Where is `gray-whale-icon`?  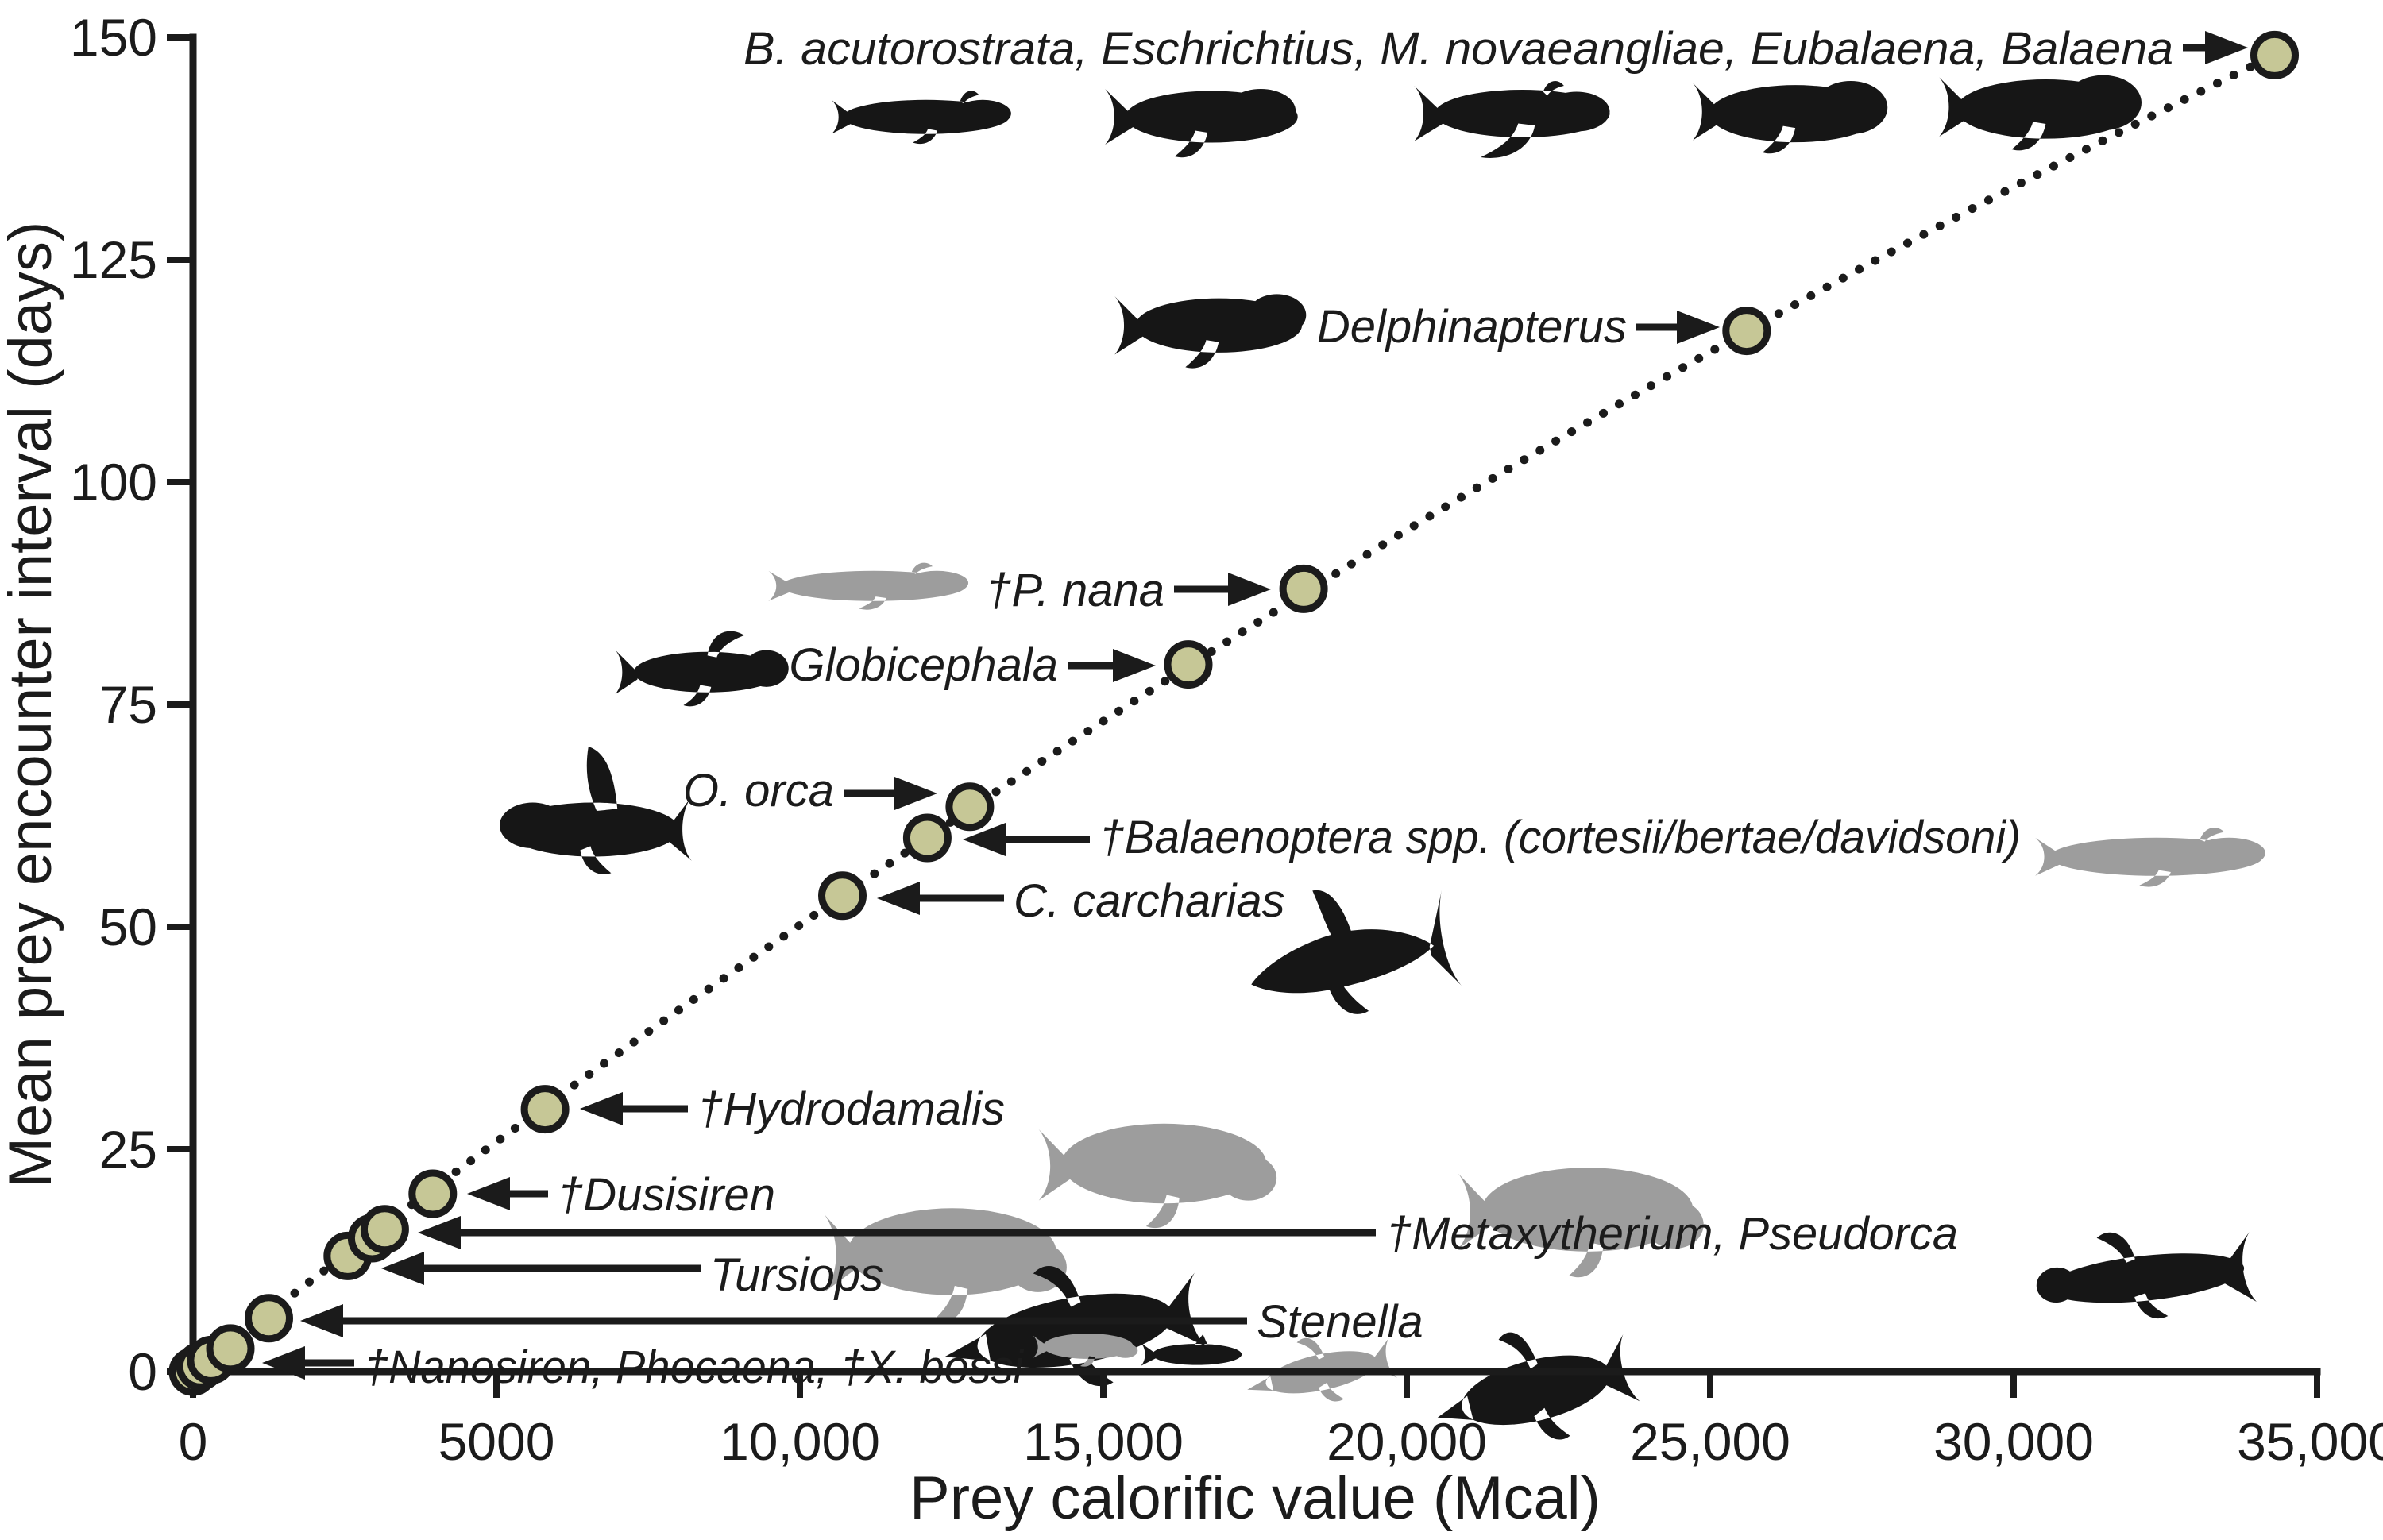 gray-whale-icon is located at coordinates (1201, 123).